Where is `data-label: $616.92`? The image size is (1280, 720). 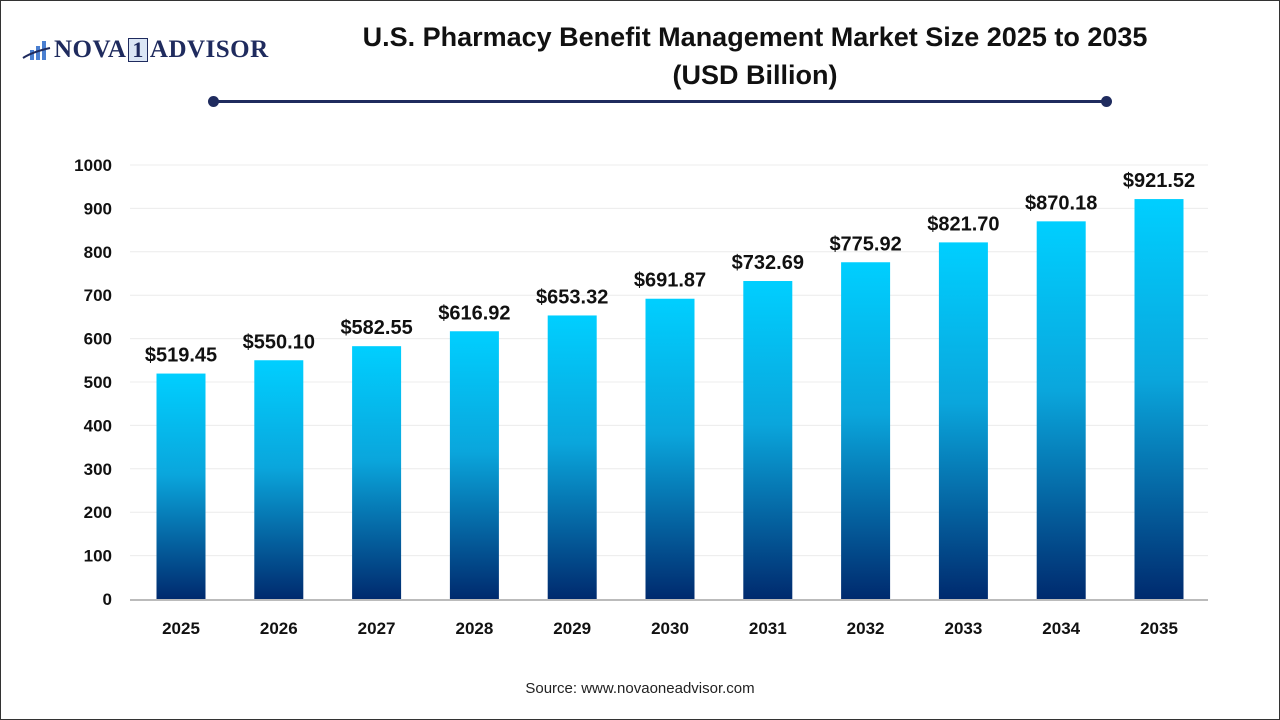
data-label: $616.92 is located at coordinates (474, 313).